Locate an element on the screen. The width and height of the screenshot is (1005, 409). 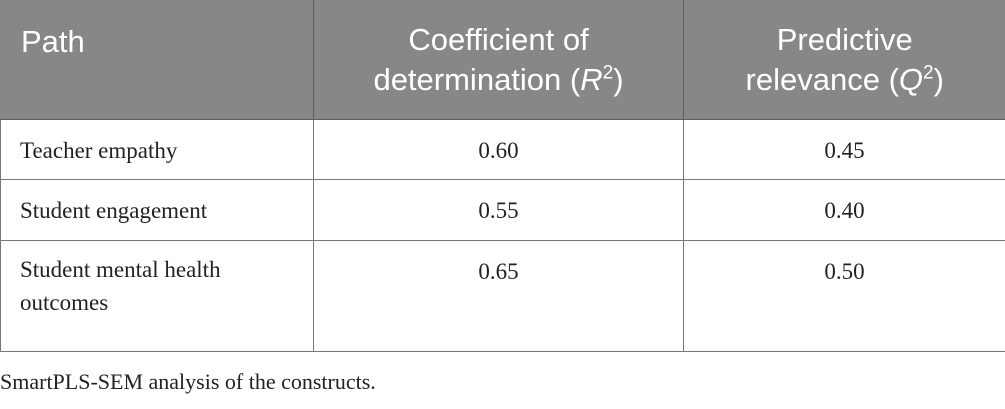
header-r2: Coefficient of determination (R2) is located at coordinates (498, 60).